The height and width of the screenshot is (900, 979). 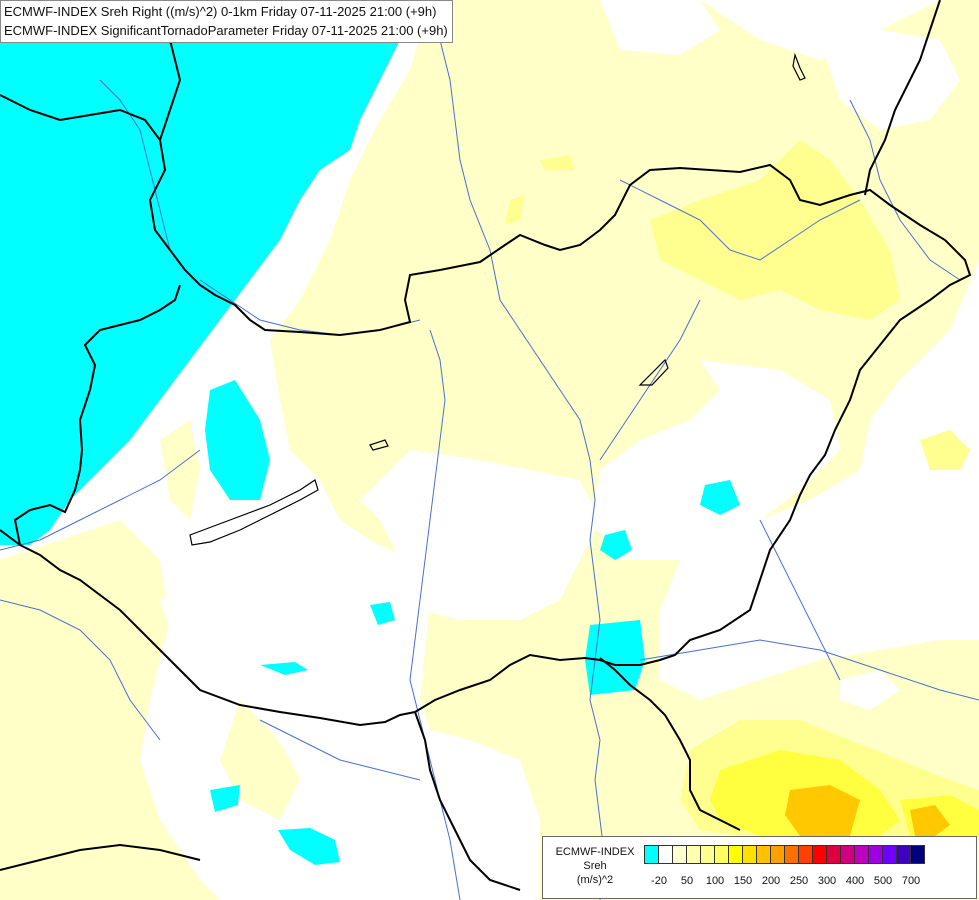 I want to click on legend-tick-label: 500, so click(x=883, y=881).